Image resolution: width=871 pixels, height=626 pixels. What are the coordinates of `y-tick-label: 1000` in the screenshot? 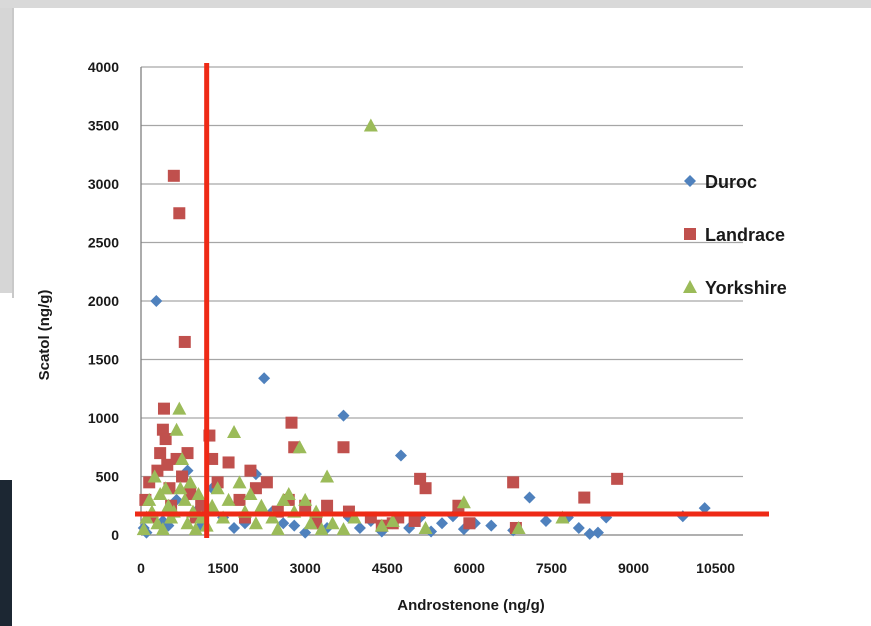 It's located at (103, 418).